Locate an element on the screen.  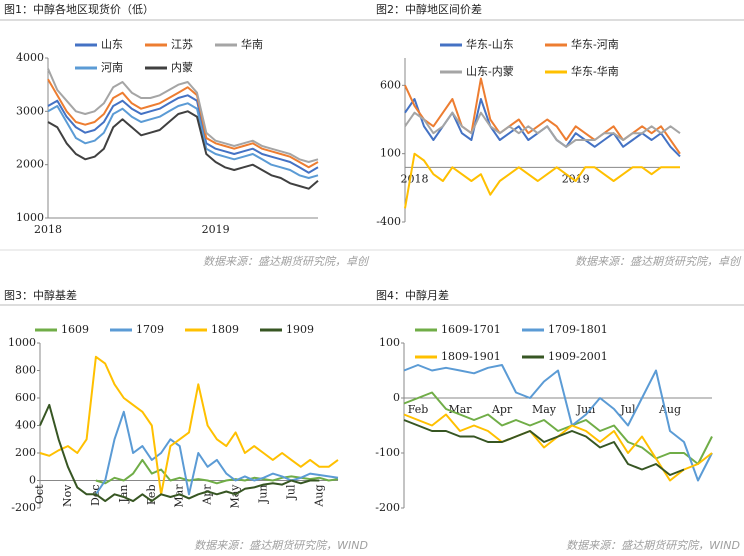
legend-label: 华南 is located at coordinates (252, 44).